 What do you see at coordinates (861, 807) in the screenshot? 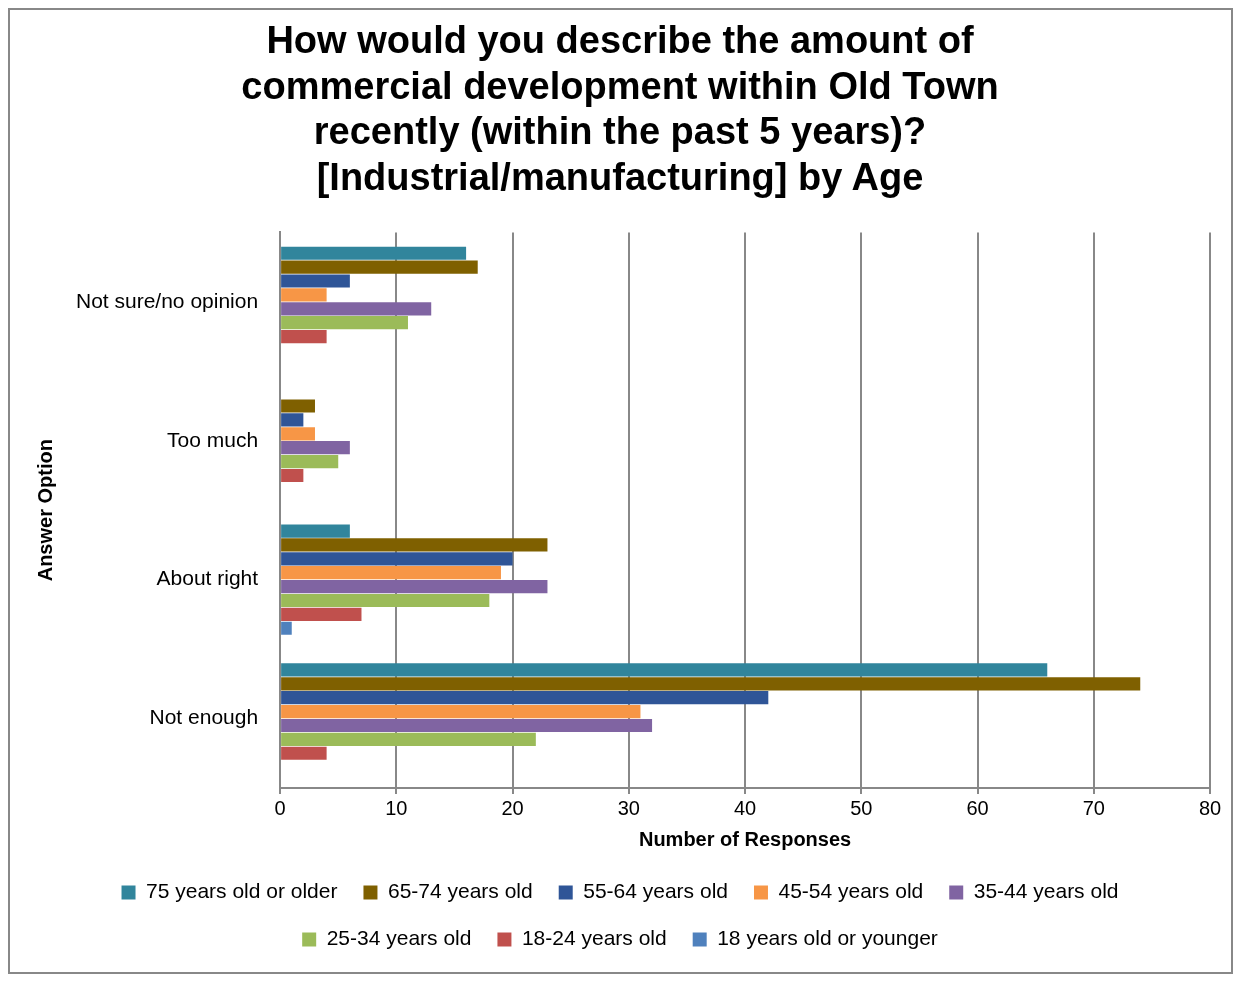
I see `x-tick-label: 50` at bounding box center [861, 807].